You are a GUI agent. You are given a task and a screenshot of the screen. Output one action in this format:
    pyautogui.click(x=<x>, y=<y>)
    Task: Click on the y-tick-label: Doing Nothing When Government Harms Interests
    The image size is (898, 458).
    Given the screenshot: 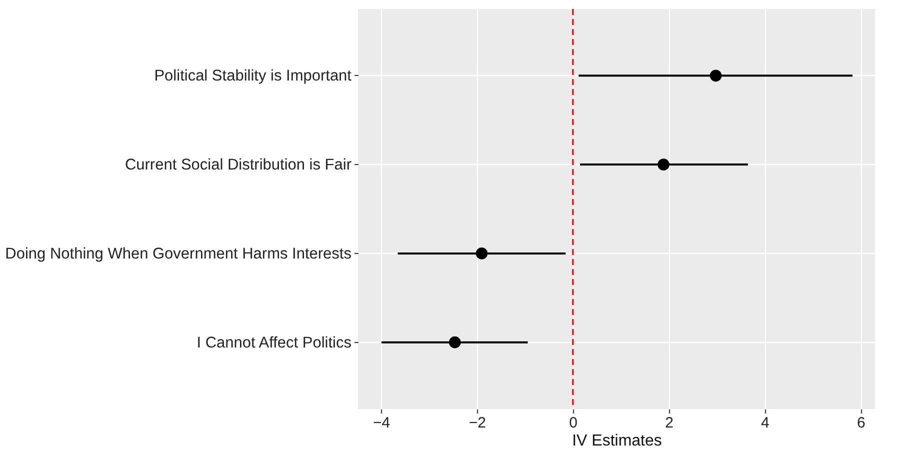 What is the action you would take?
    pyautogui.click(x=178, y=253)
    